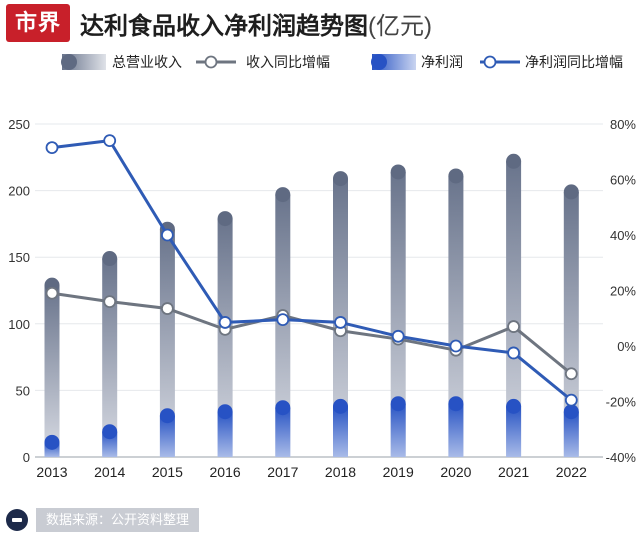  What do you see at coordinates (398, 472) in the screenshot?
I see `x-tick-label: 2019` at bounding box center [398, 472].